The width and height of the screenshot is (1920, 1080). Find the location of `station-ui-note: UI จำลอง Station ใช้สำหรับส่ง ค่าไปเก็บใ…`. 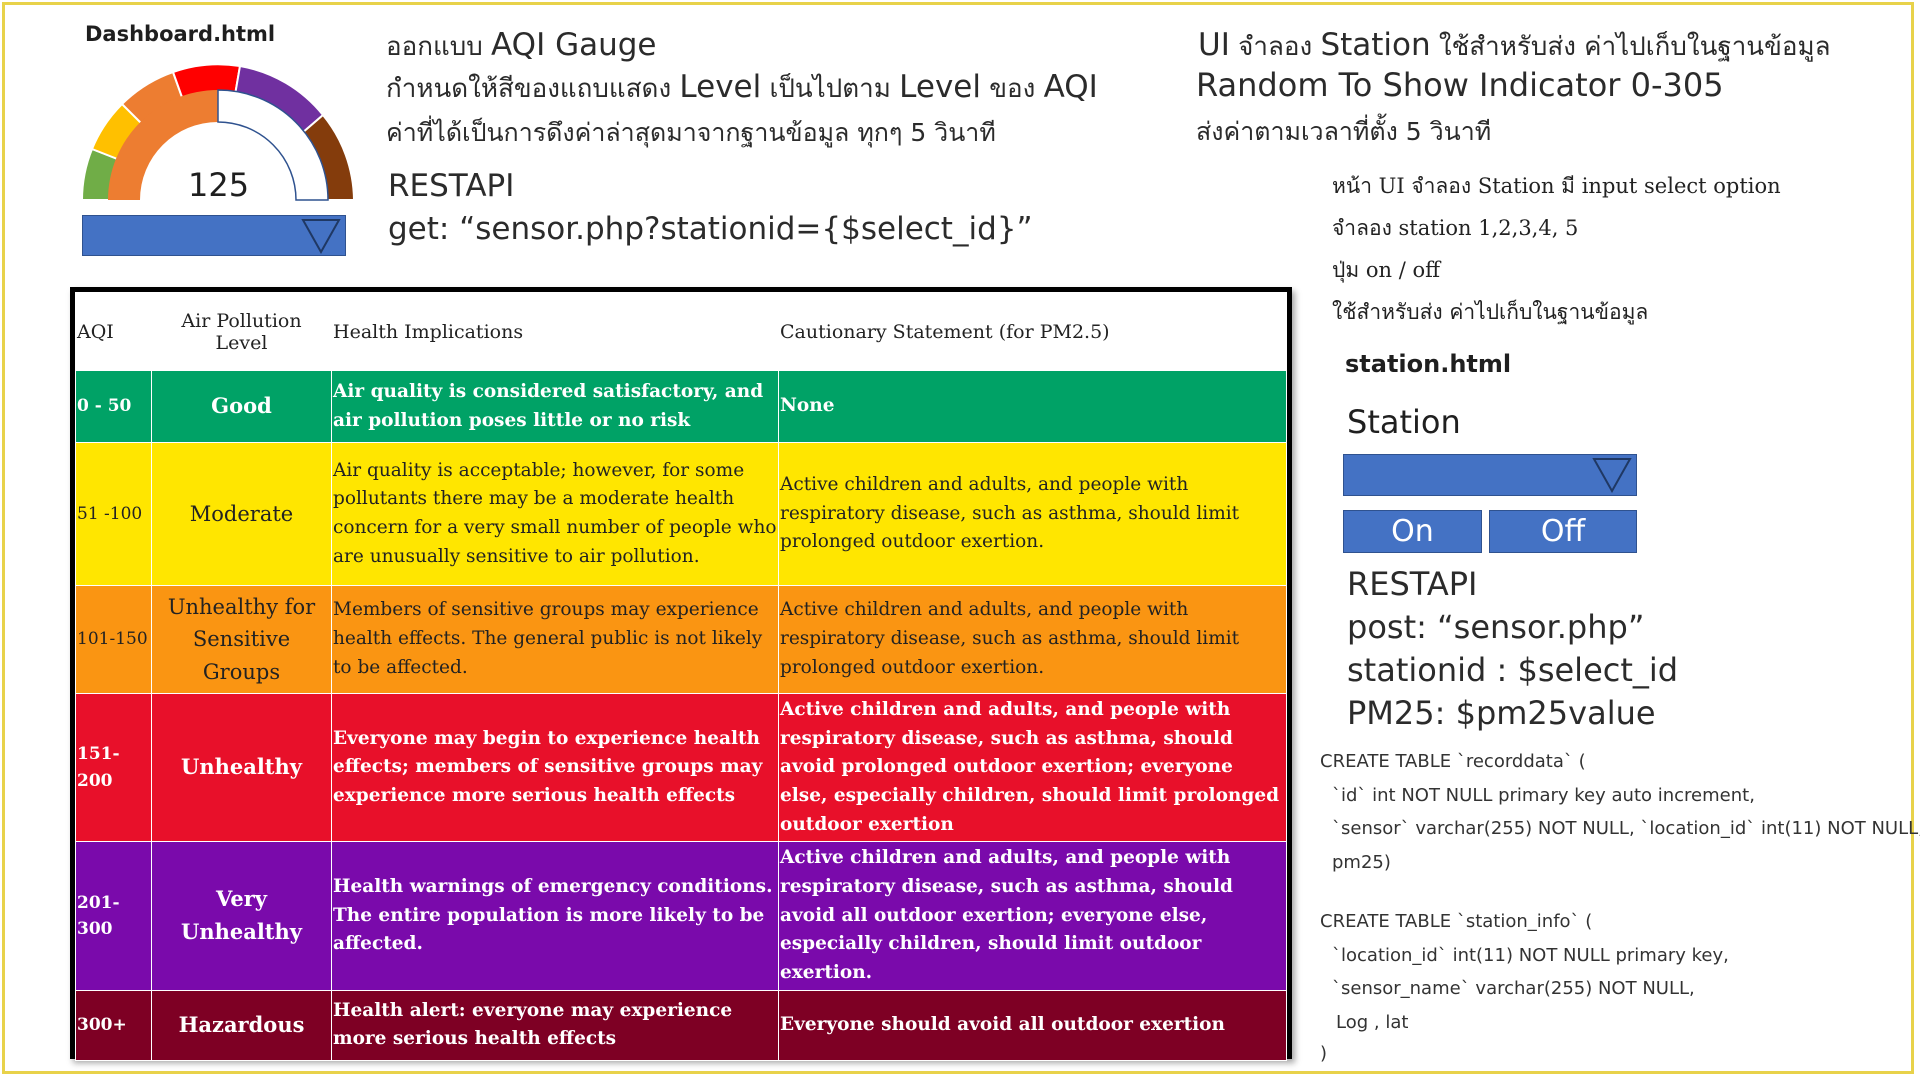

station-ui-note: UI จำลอง Station ใช้สำหรับส่ง ค่าไปเก็บใ… is located at coordinates (1514, 45).